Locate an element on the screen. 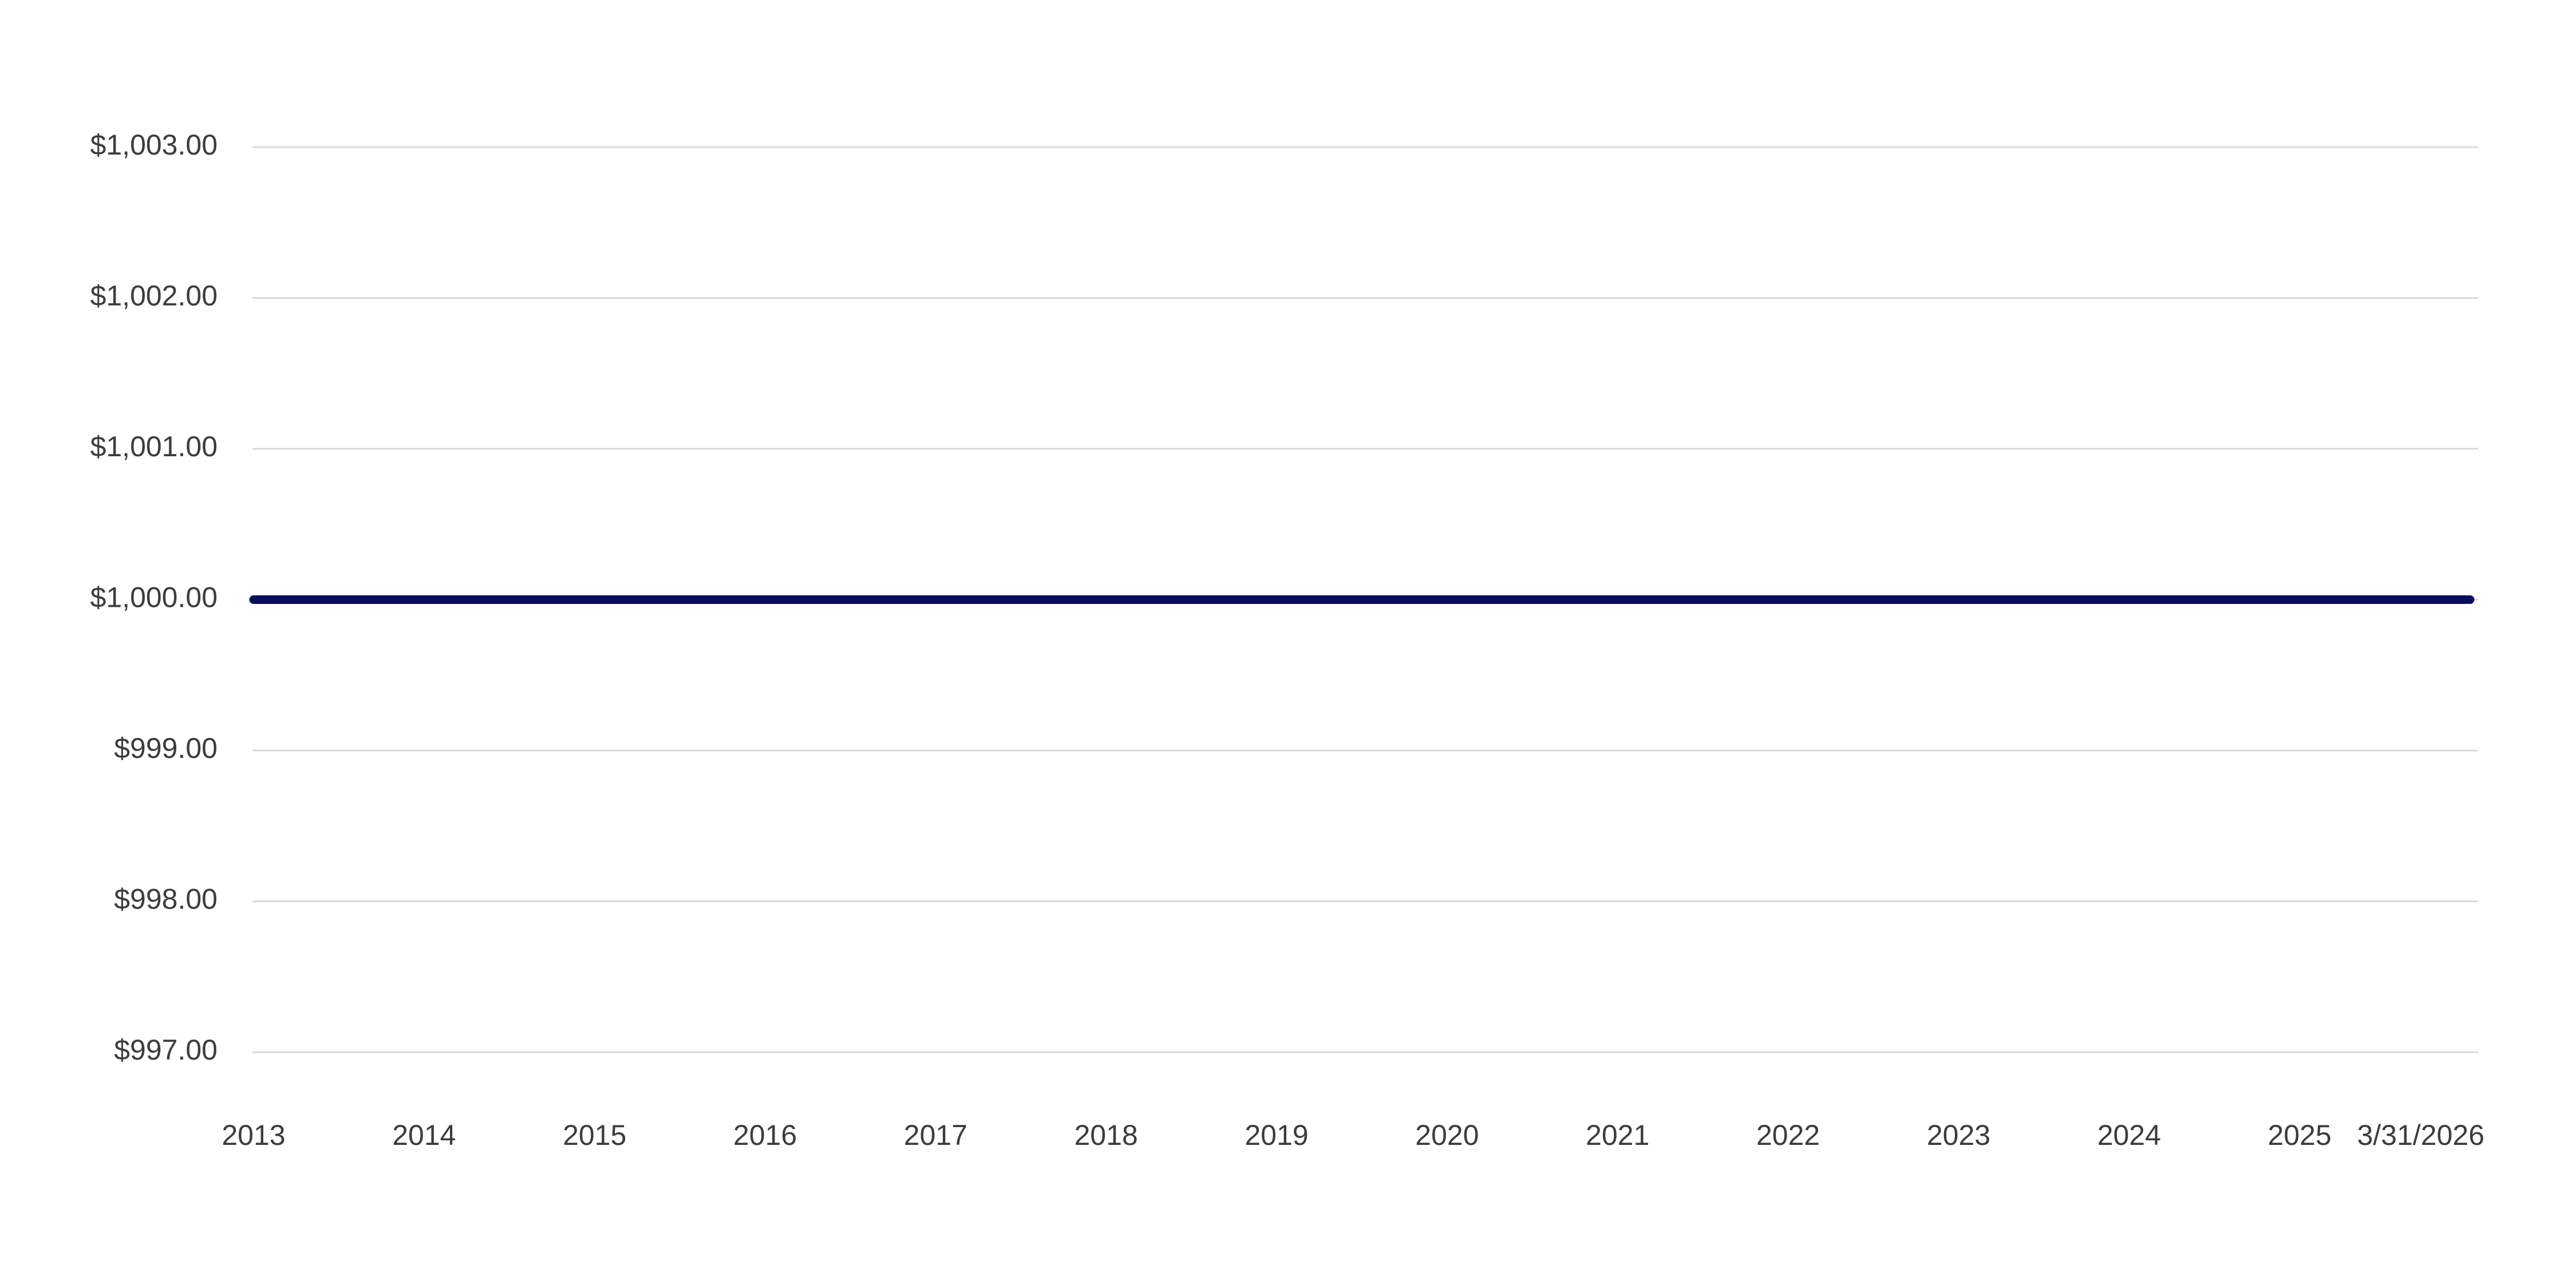 The image size is (2576, 1288). y-tick-label: $1,002.00 is located at coordinates (154, 296).